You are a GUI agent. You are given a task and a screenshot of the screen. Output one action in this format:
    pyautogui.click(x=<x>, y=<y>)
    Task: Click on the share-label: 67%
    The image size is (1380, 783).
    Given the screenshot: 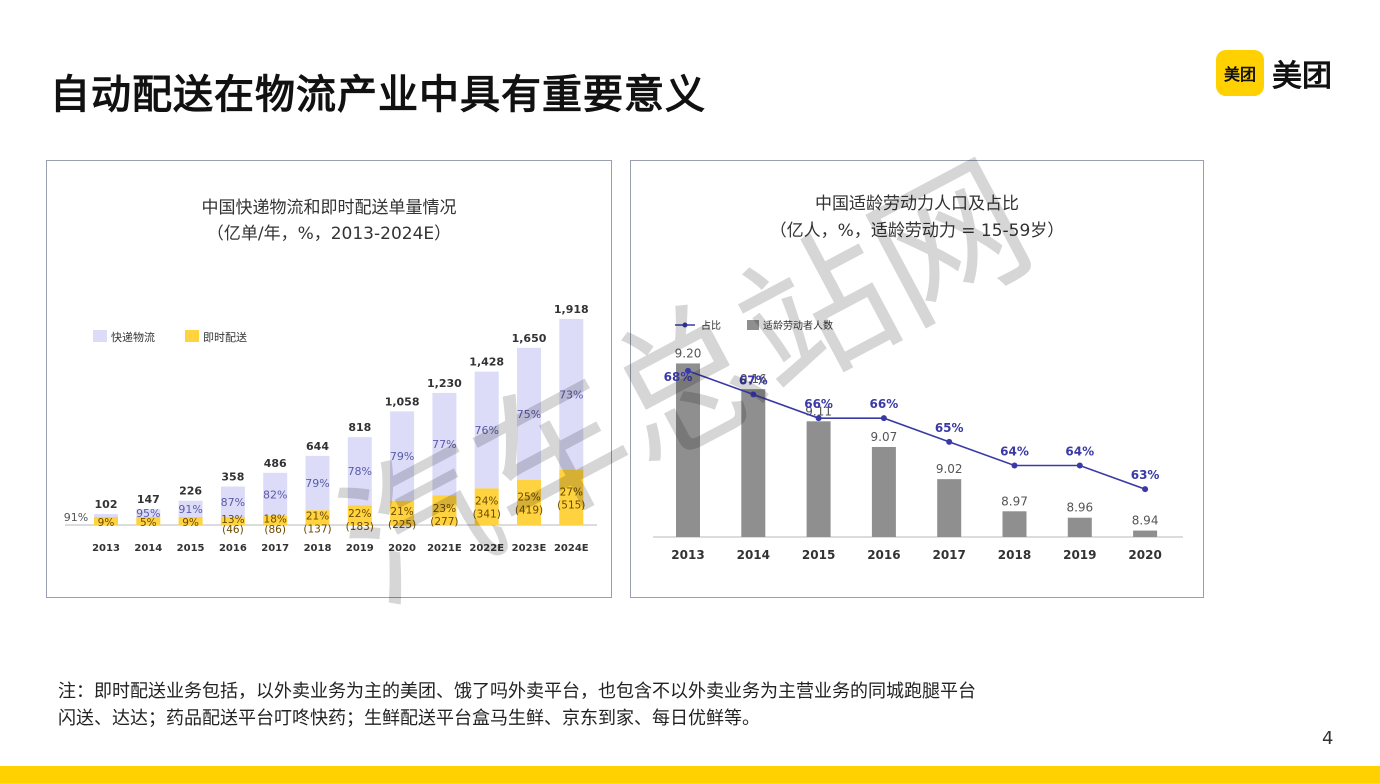 What is the action you would take?
    pyautogui.click(x=753, y=381)
    